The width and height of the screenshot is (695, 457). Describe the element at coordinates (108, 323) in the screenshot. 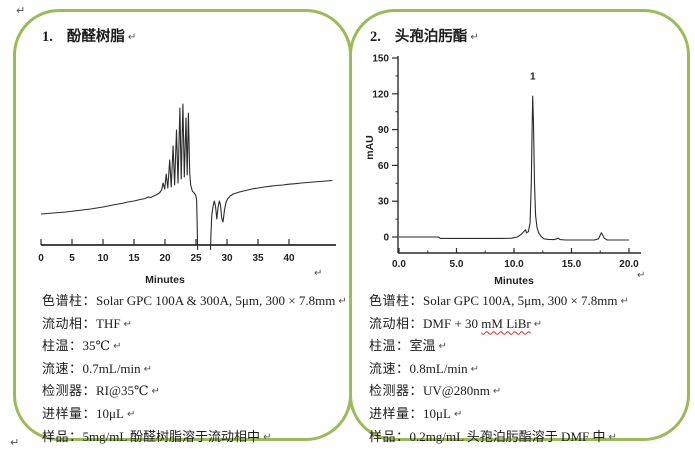

I see `param-value: THF` at that location.